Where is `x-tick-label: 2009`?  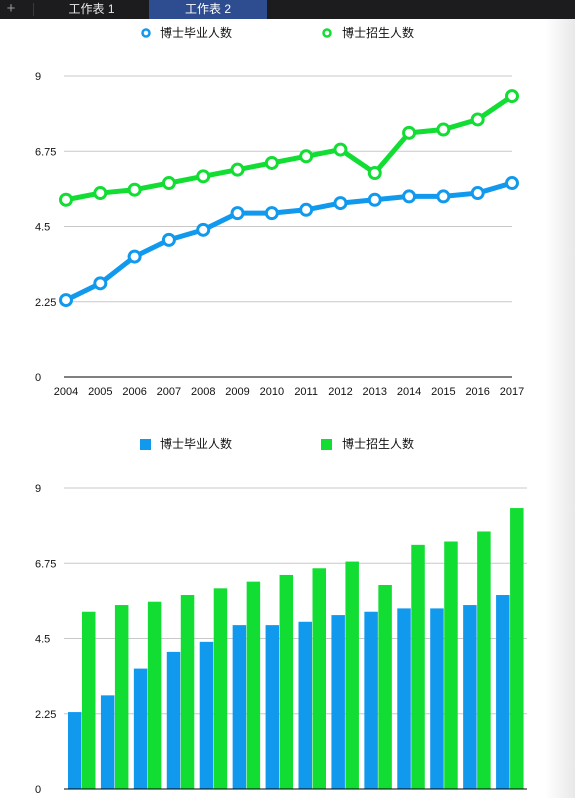 x-tick-label: 2009 is located at coordinates (237, 392).